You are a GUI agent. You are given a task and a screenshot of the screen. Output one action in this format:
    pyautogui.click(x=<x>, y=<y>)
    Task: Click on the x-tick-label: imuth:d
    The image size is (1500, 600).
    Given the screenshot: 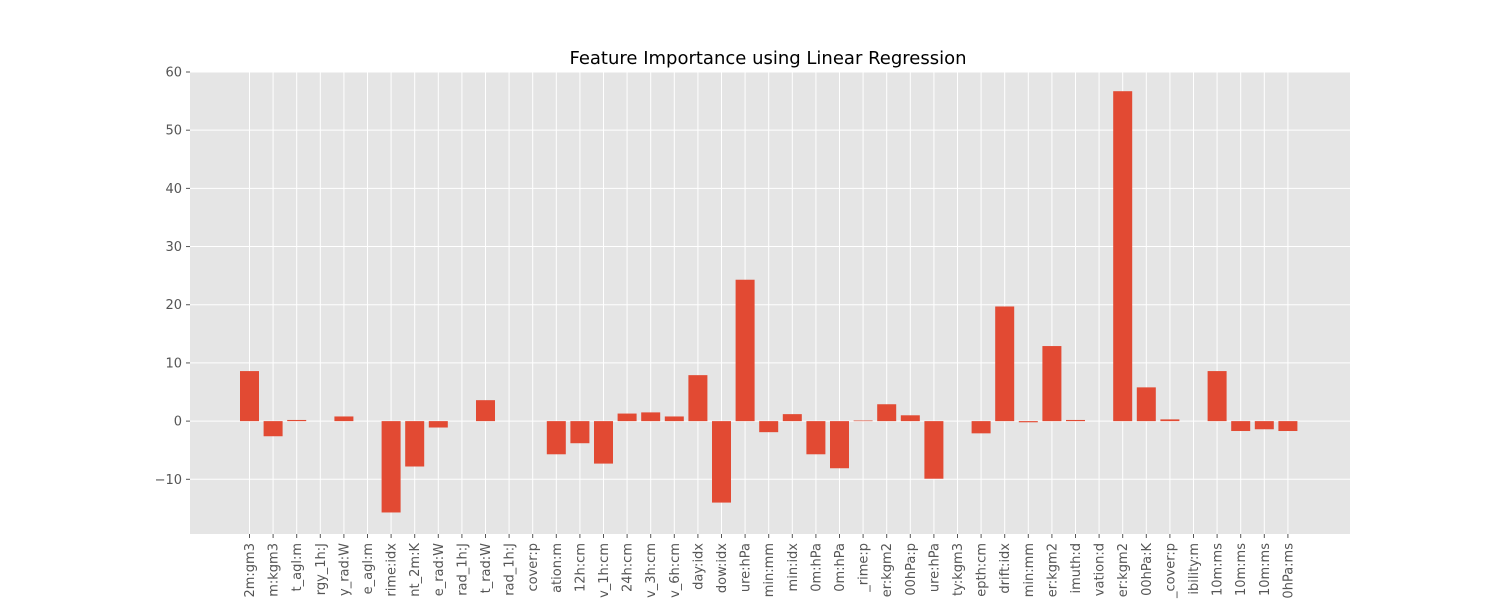 What is the action you would take?
    pyautogui.click(x=1076, y=568)
    